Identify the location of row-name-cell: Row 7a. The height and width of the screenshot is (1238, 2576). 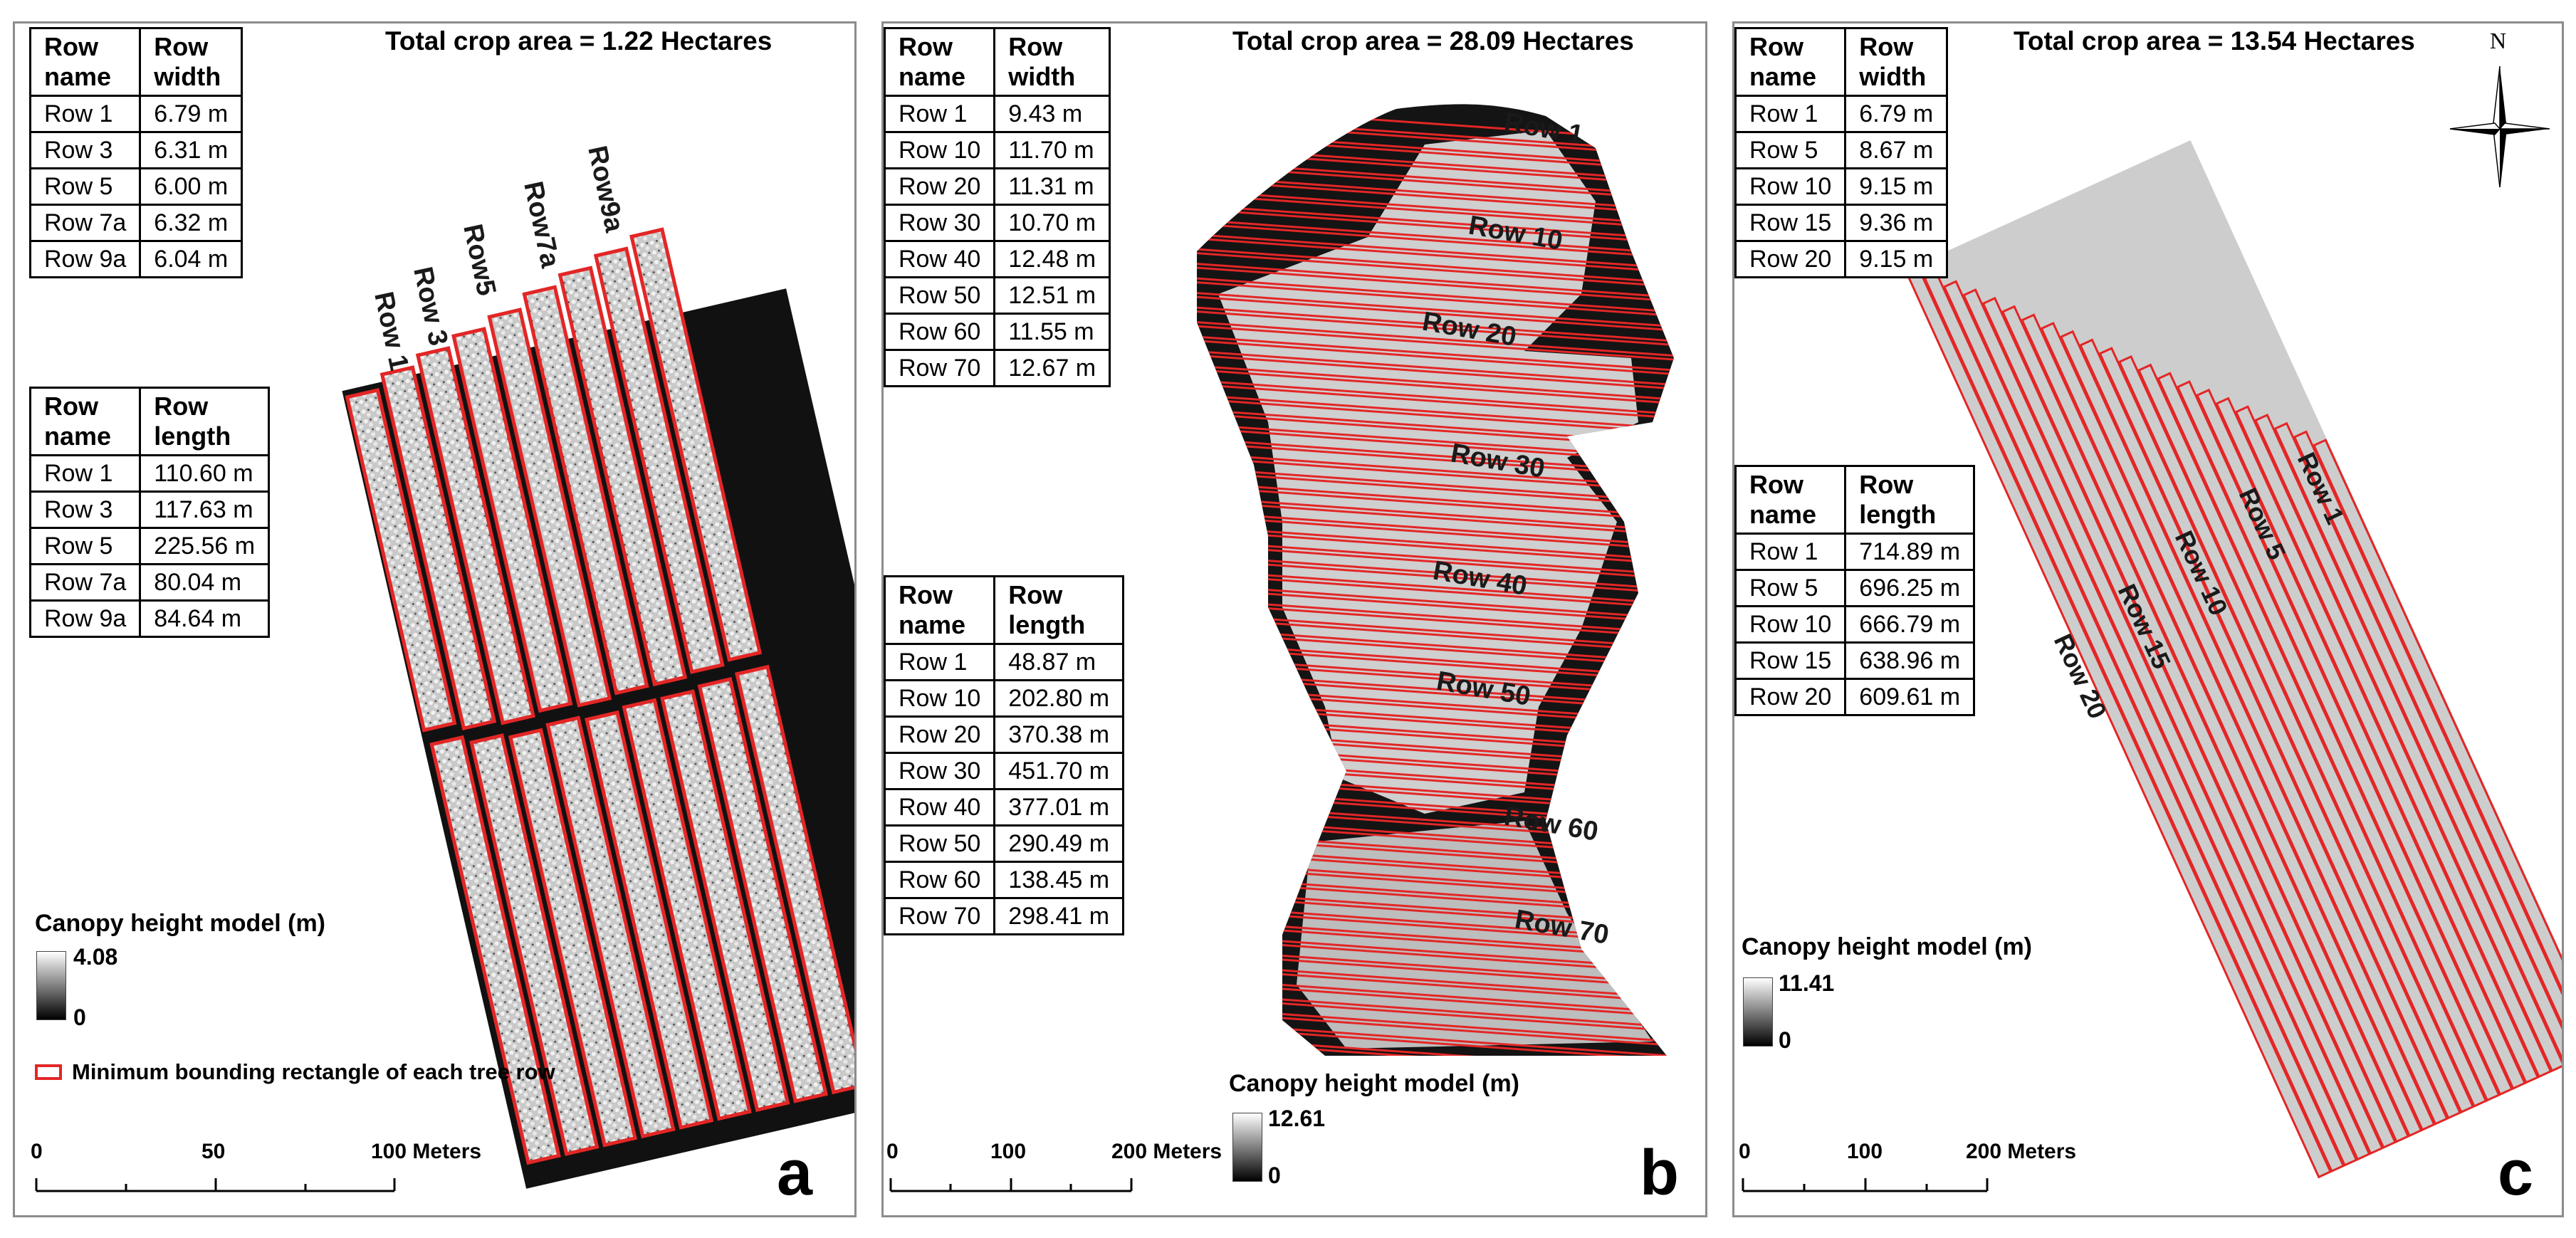
(85, 223).